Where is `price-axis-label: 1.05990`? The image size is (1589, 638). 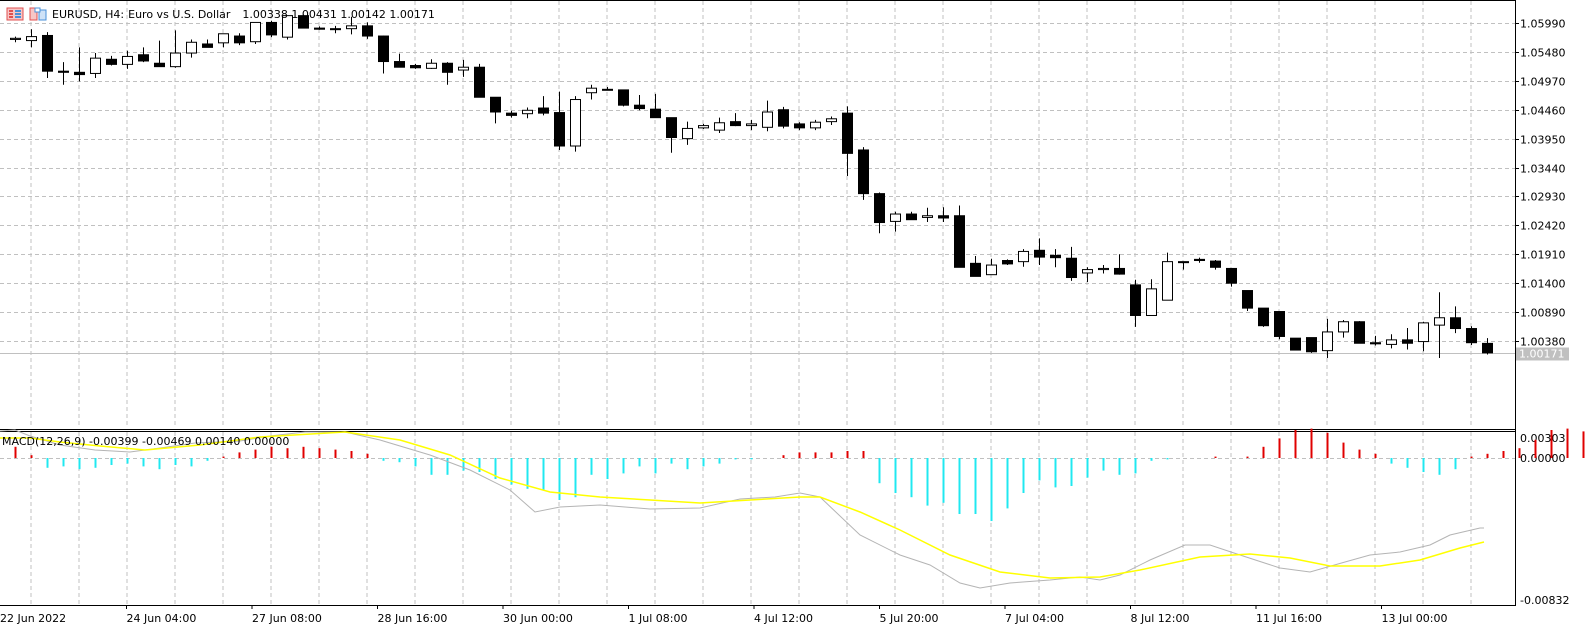
price-axis-label: 1.05990 is located at coordinates (1543, 24).